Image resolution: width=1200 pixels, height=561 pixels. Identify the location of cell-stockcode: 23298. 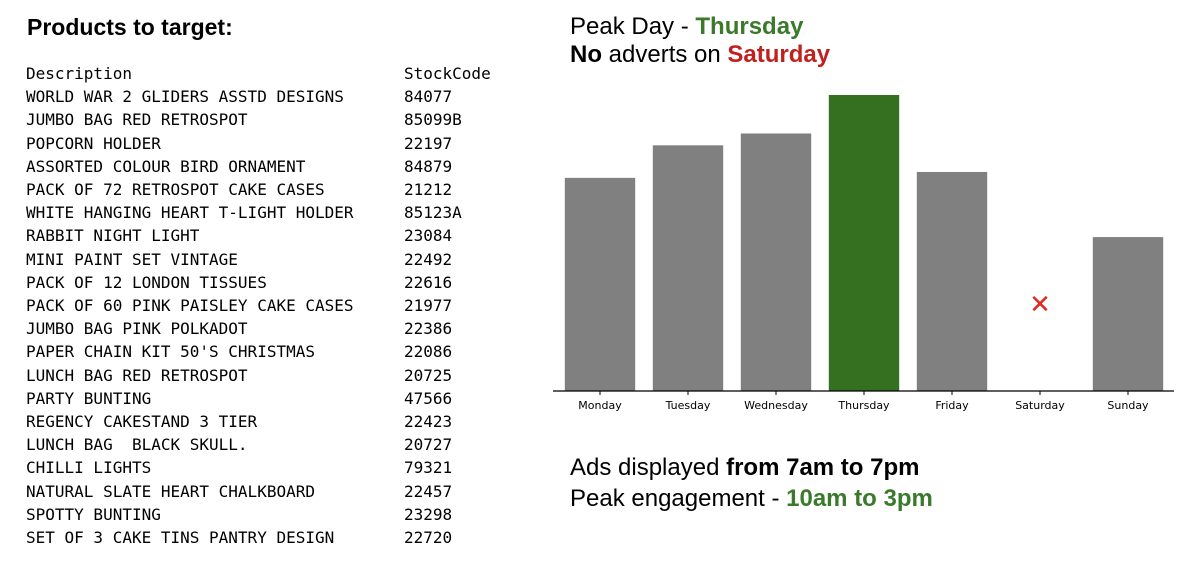
(428, 514).